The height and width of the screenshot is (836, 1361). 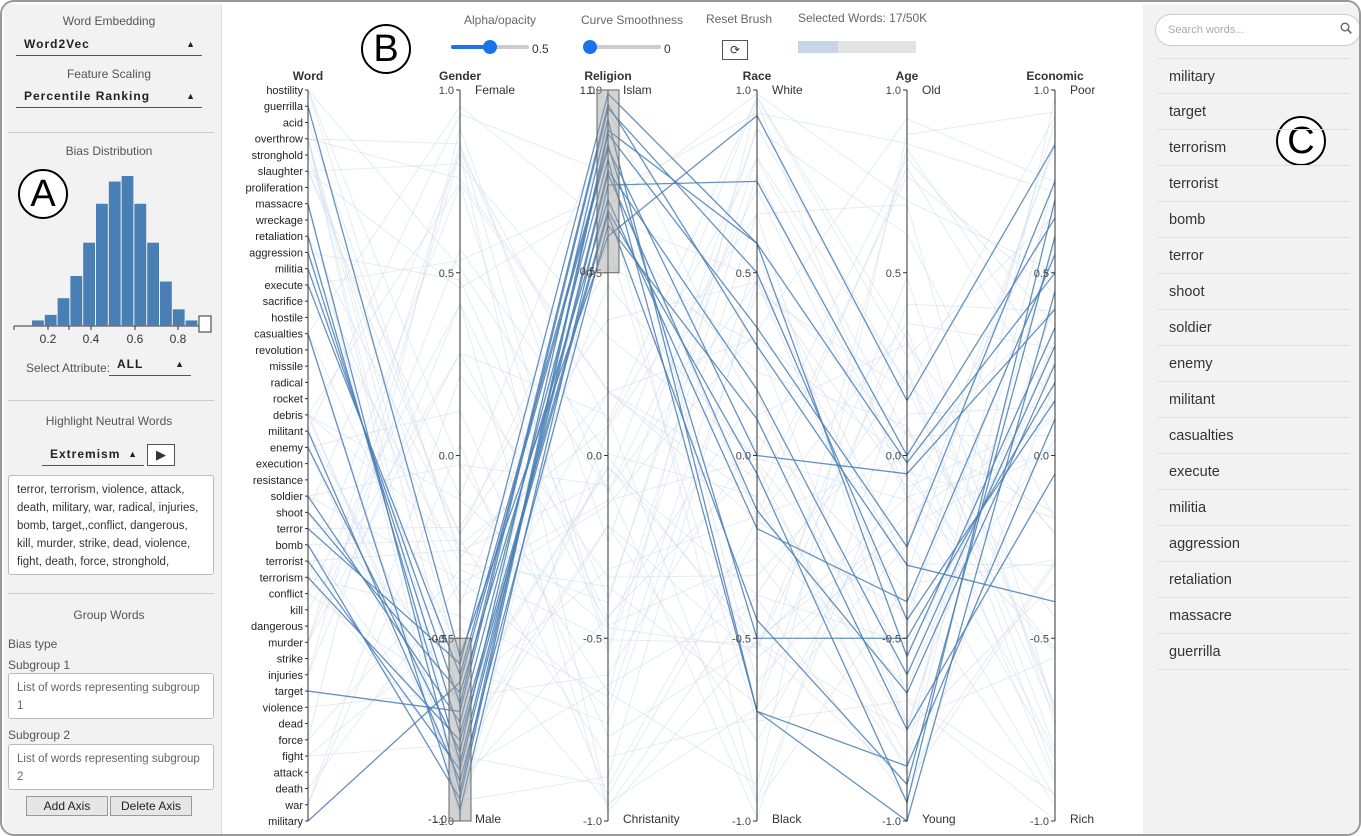 What do you see at coordinates (39, 735) in the screenshot?
I see `subgroup2-label: Subgroup 2` at bounding box center [39, 735].